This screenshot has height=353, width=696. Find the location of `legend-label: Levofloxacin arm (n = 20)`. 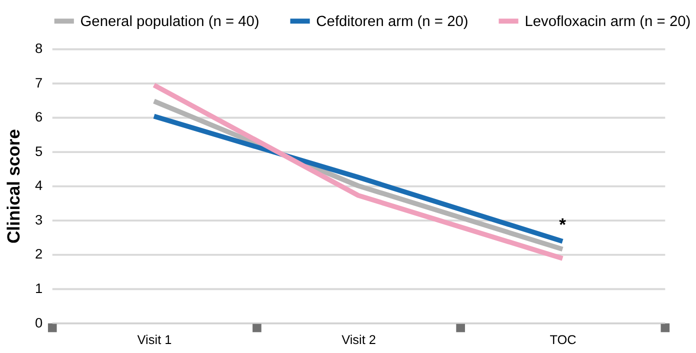

legend-label: Levofloxacin arm (n = 20) is located at coordinates (607, 22).